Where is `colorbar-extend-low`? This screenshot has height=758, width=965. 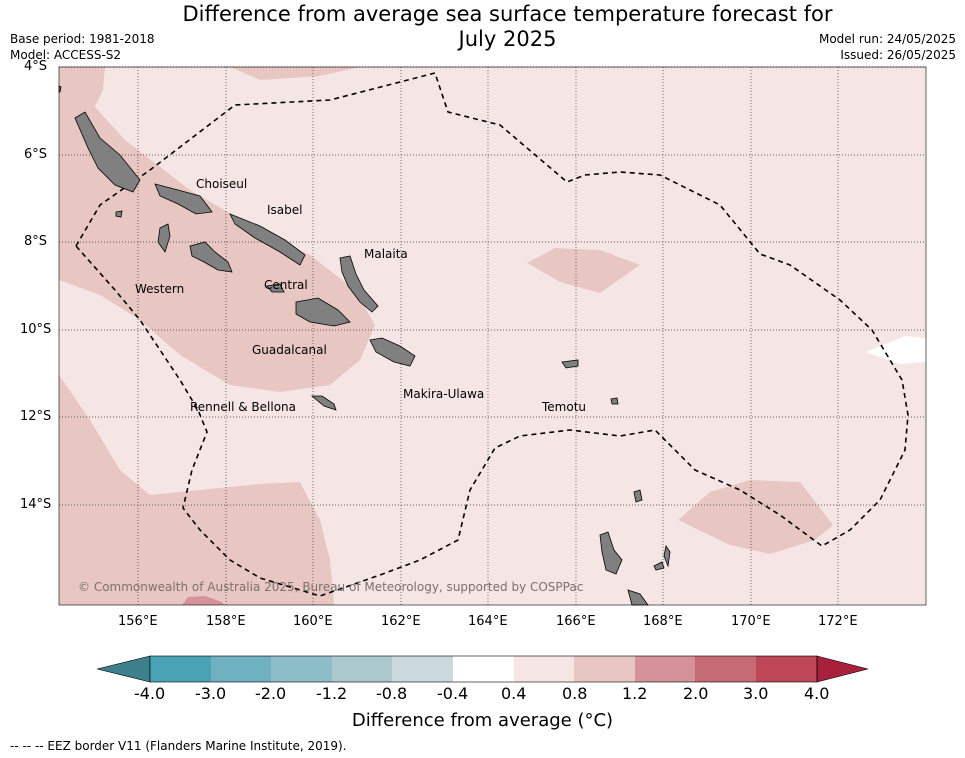
colorbar-extend-low is located at coordinates (123, 669).